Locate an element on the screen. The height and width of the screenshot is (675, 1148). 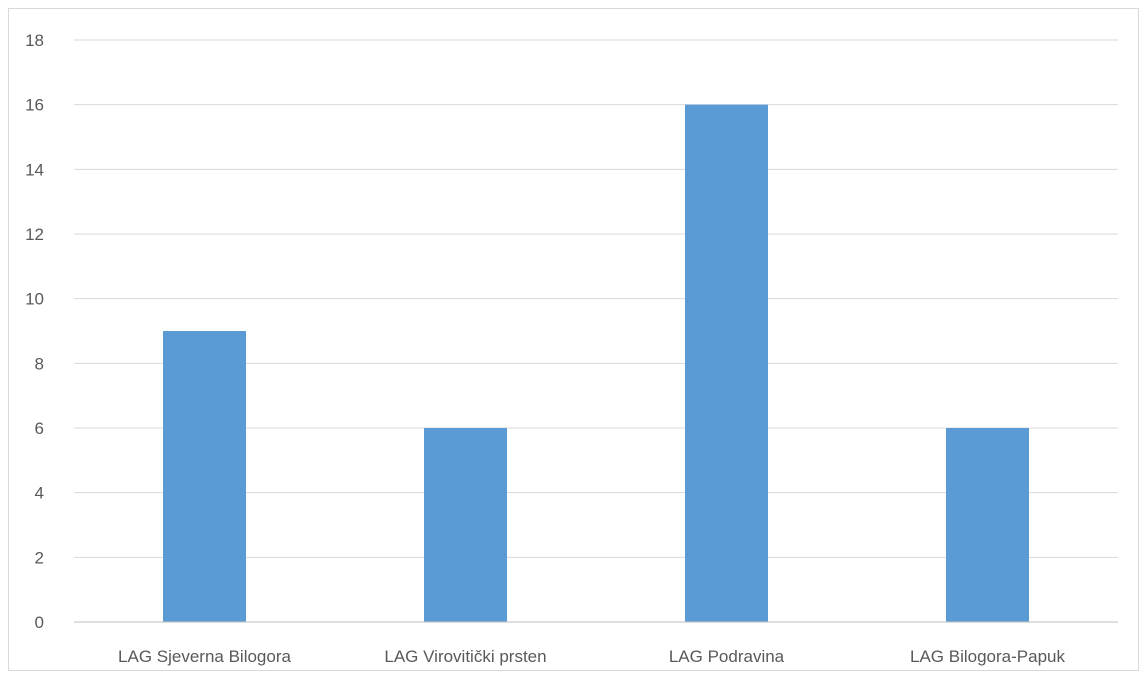
y-tick-label: 2 is located at coordinates (39, 557).